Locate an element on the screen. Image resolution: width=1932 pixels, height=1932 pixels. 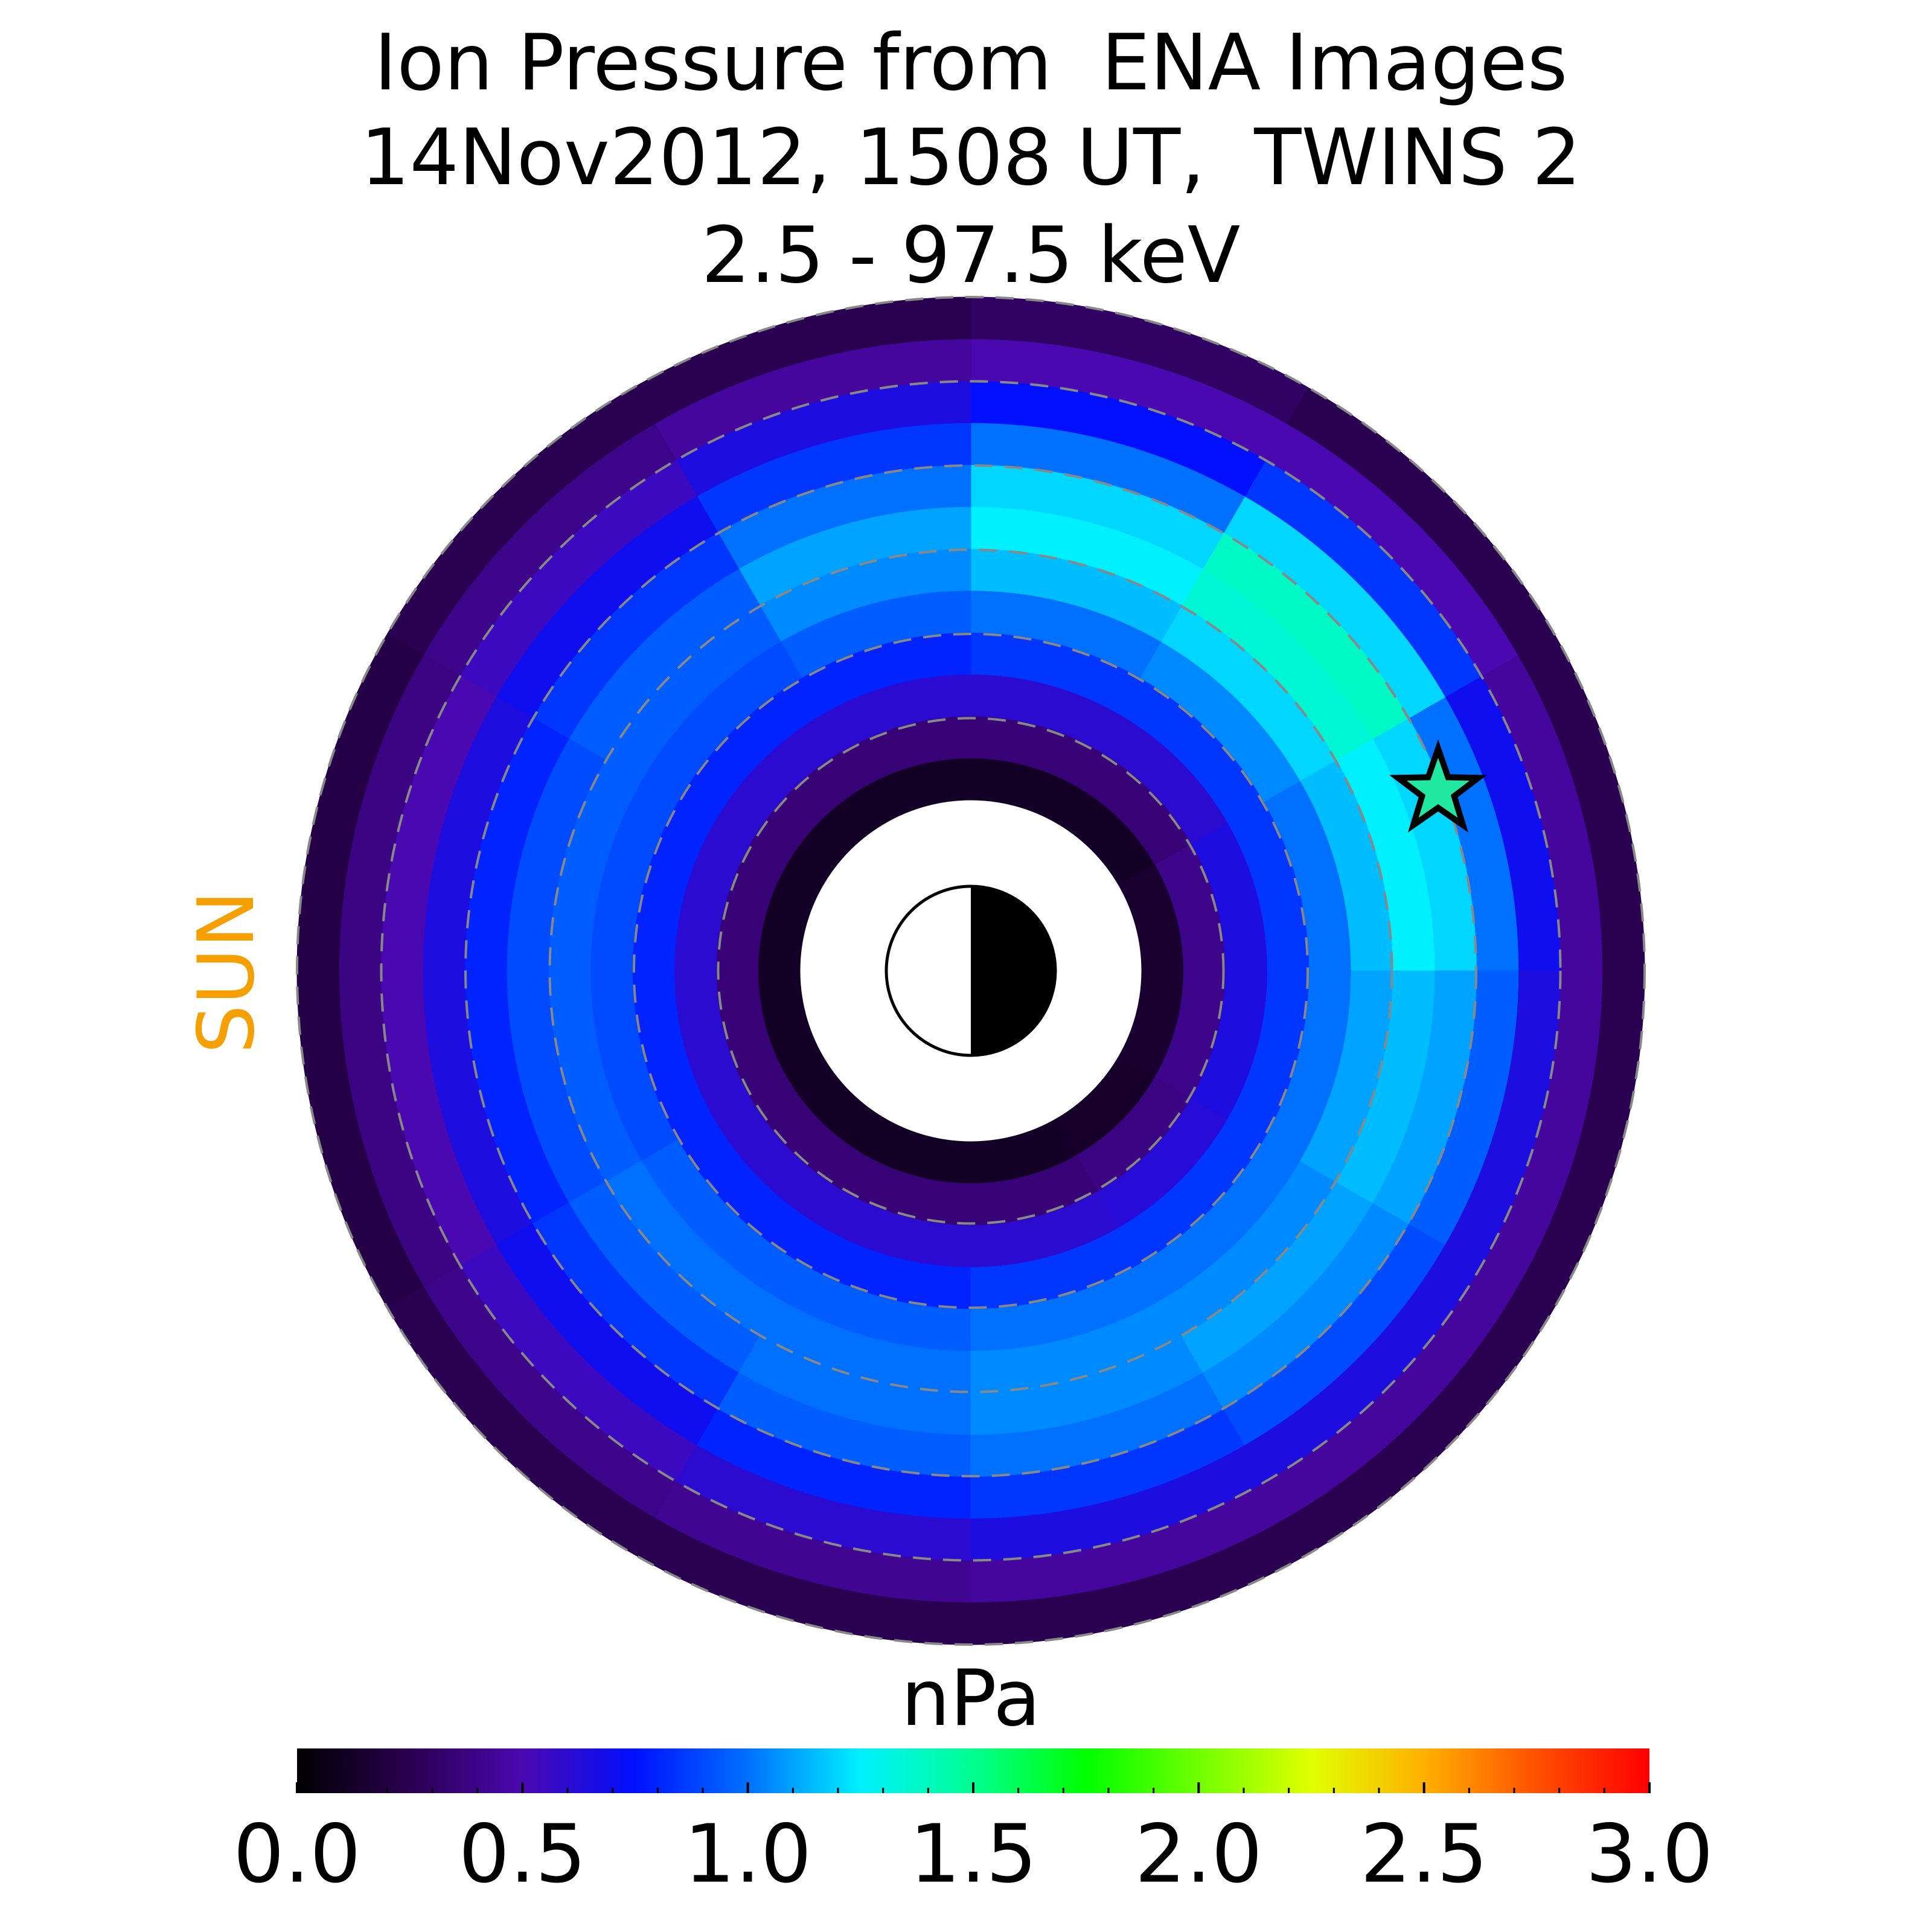
colorbar-tick-label: 1.0 is located at coordinates (748, 1855).